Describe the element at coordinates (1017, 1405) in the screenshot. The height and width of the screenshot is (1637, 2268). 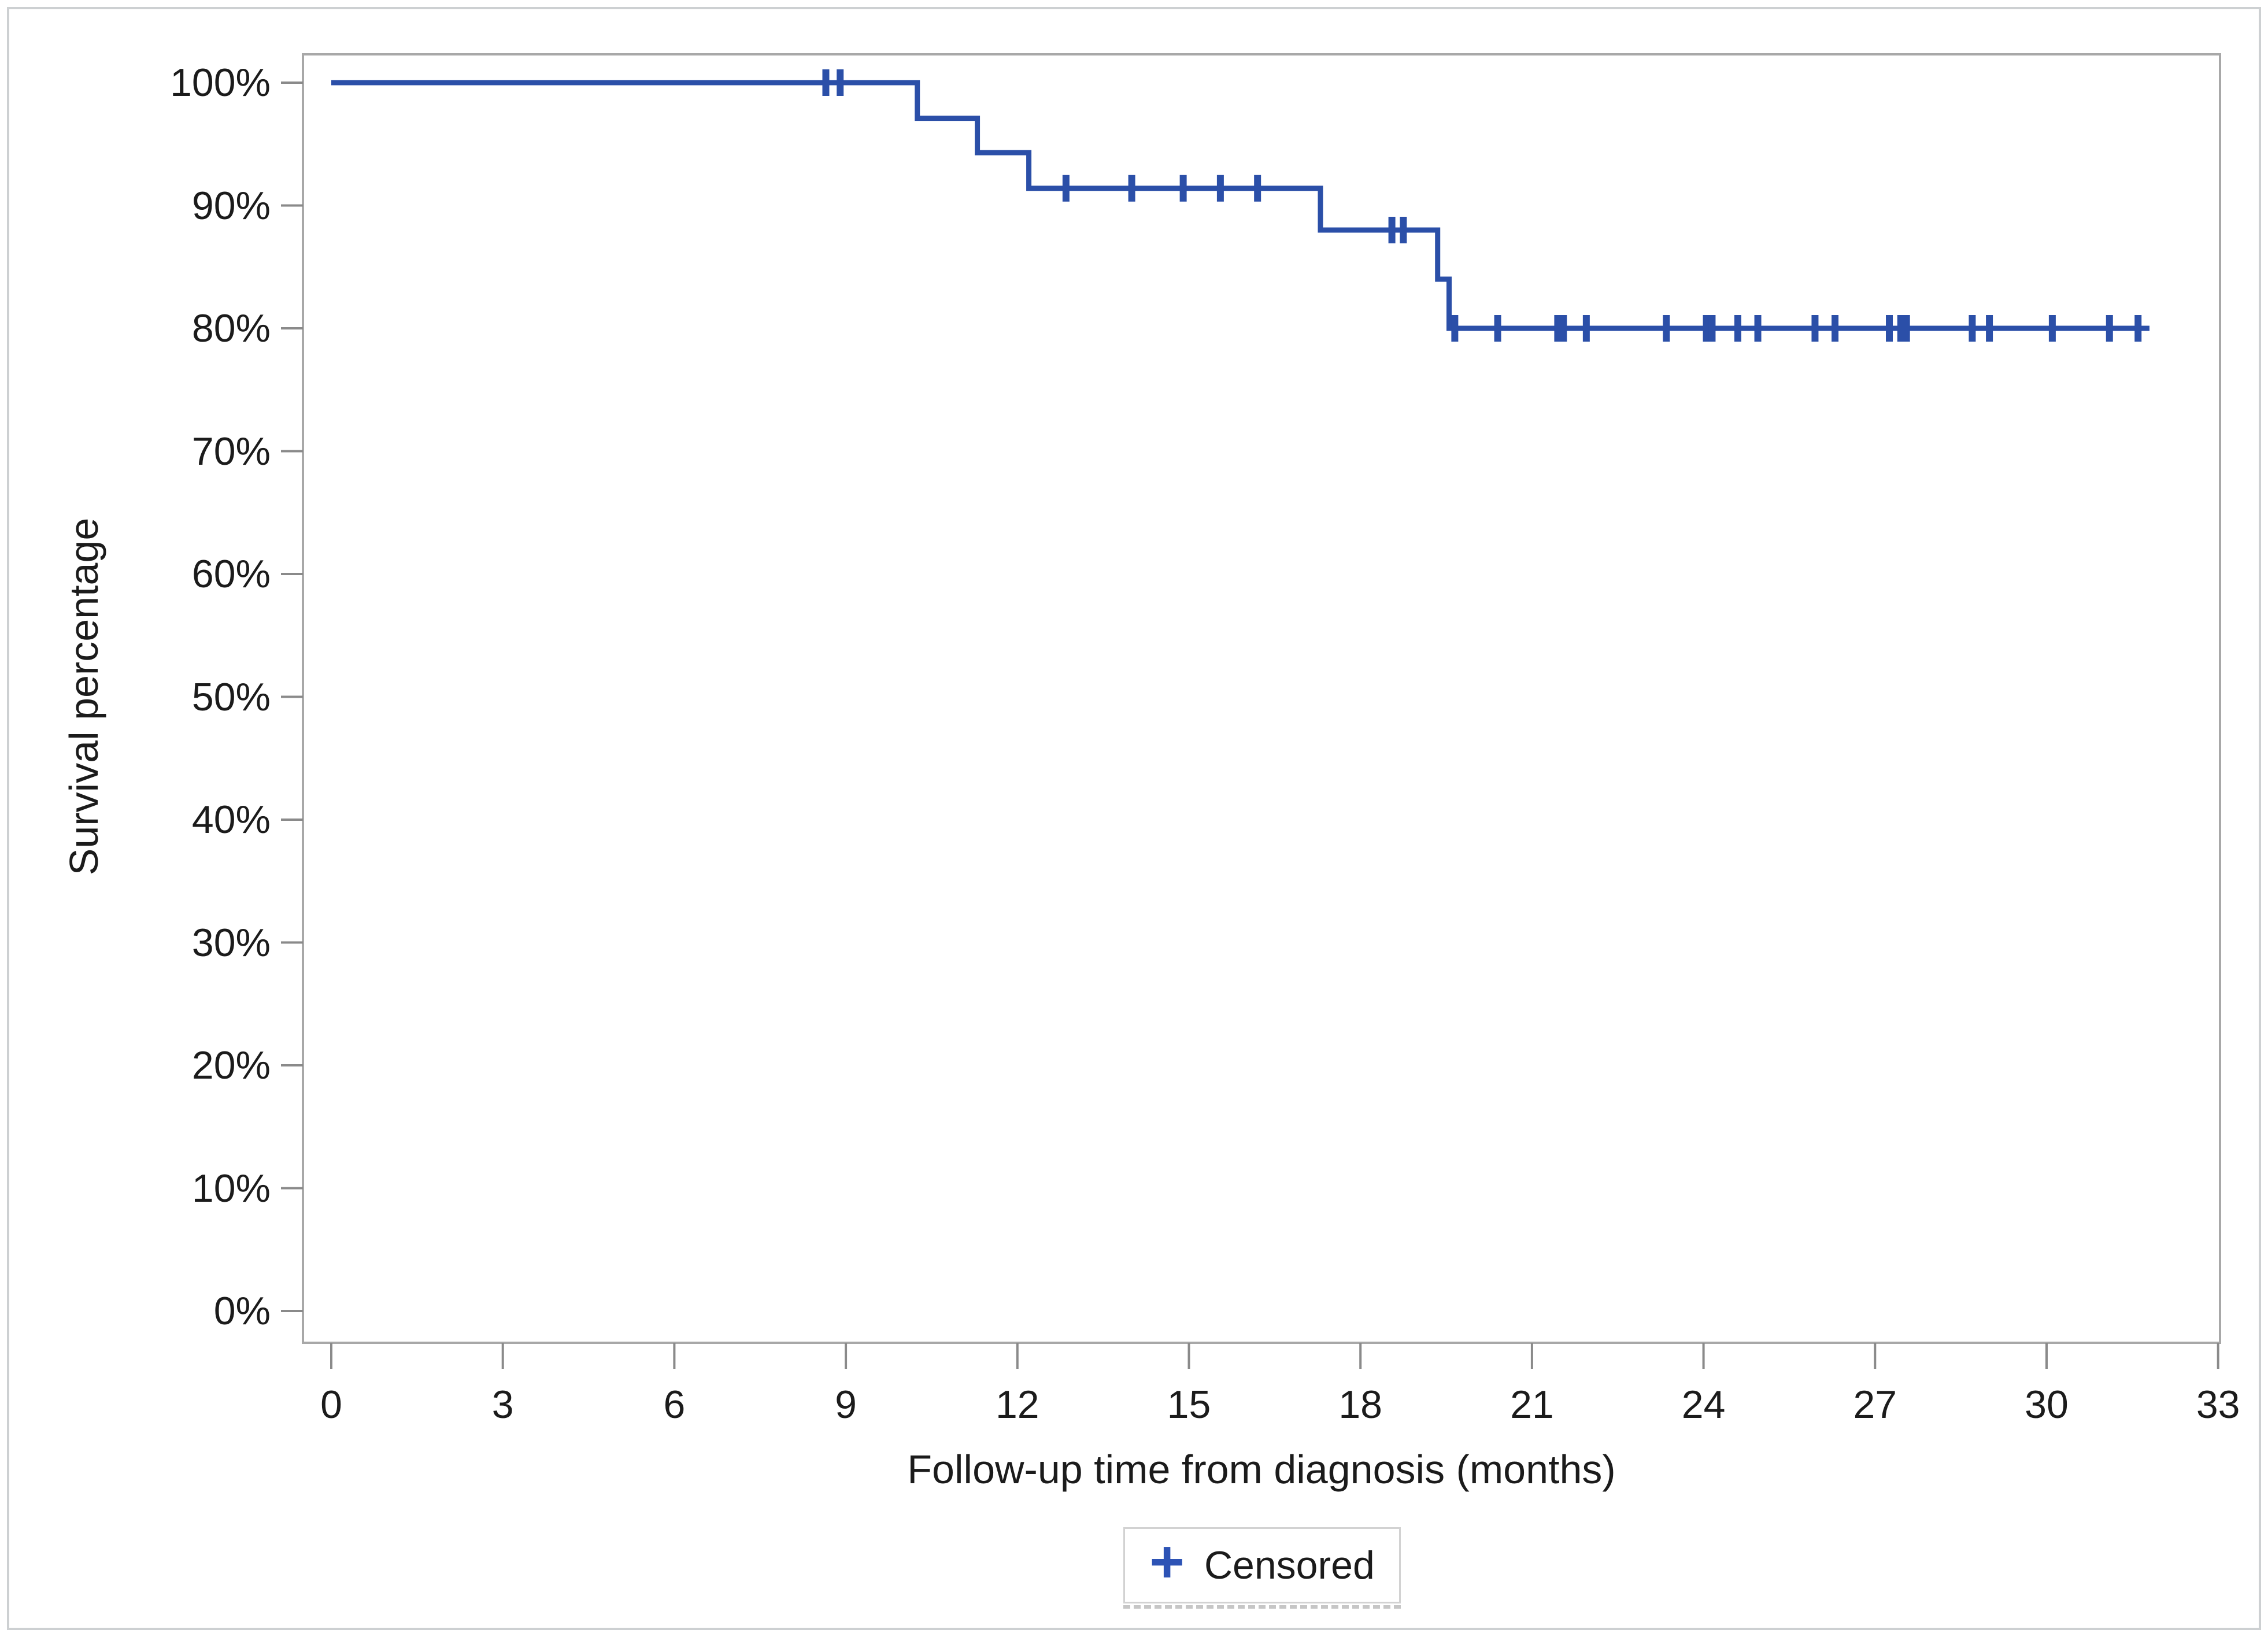
I see `x-tick-label: 12` at that location.